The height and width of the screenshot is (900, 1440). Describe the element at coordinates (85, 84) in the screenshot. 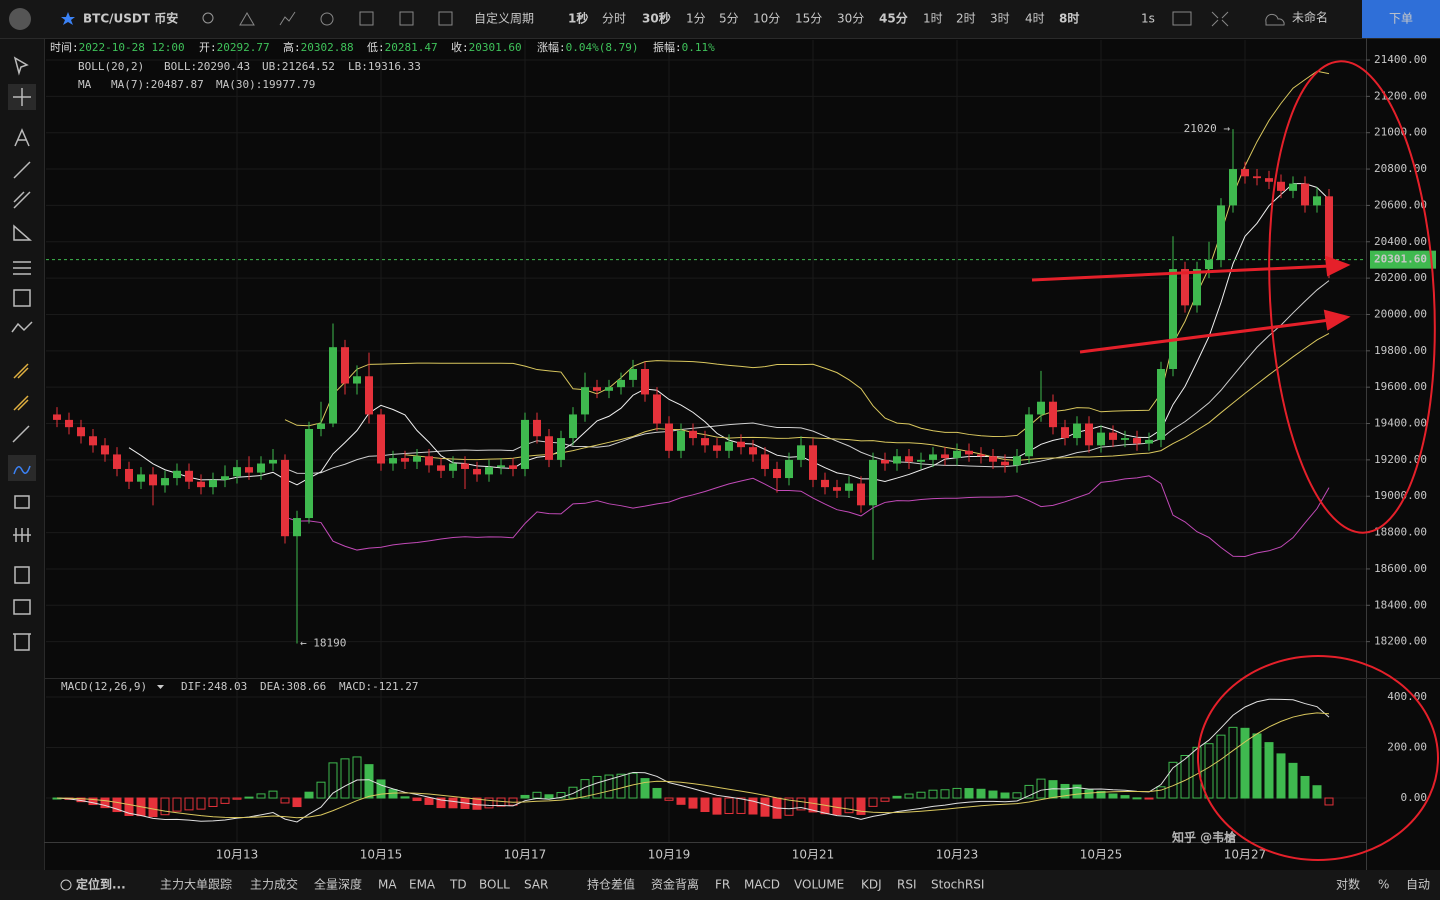

I see `ma-name: MA` at that location.